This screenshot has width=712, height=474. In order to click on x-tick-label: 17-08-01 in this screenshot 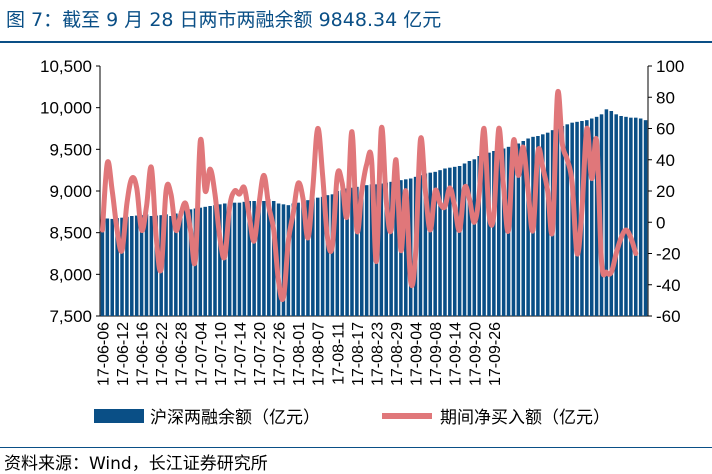, I will do `click(299, 354)`.